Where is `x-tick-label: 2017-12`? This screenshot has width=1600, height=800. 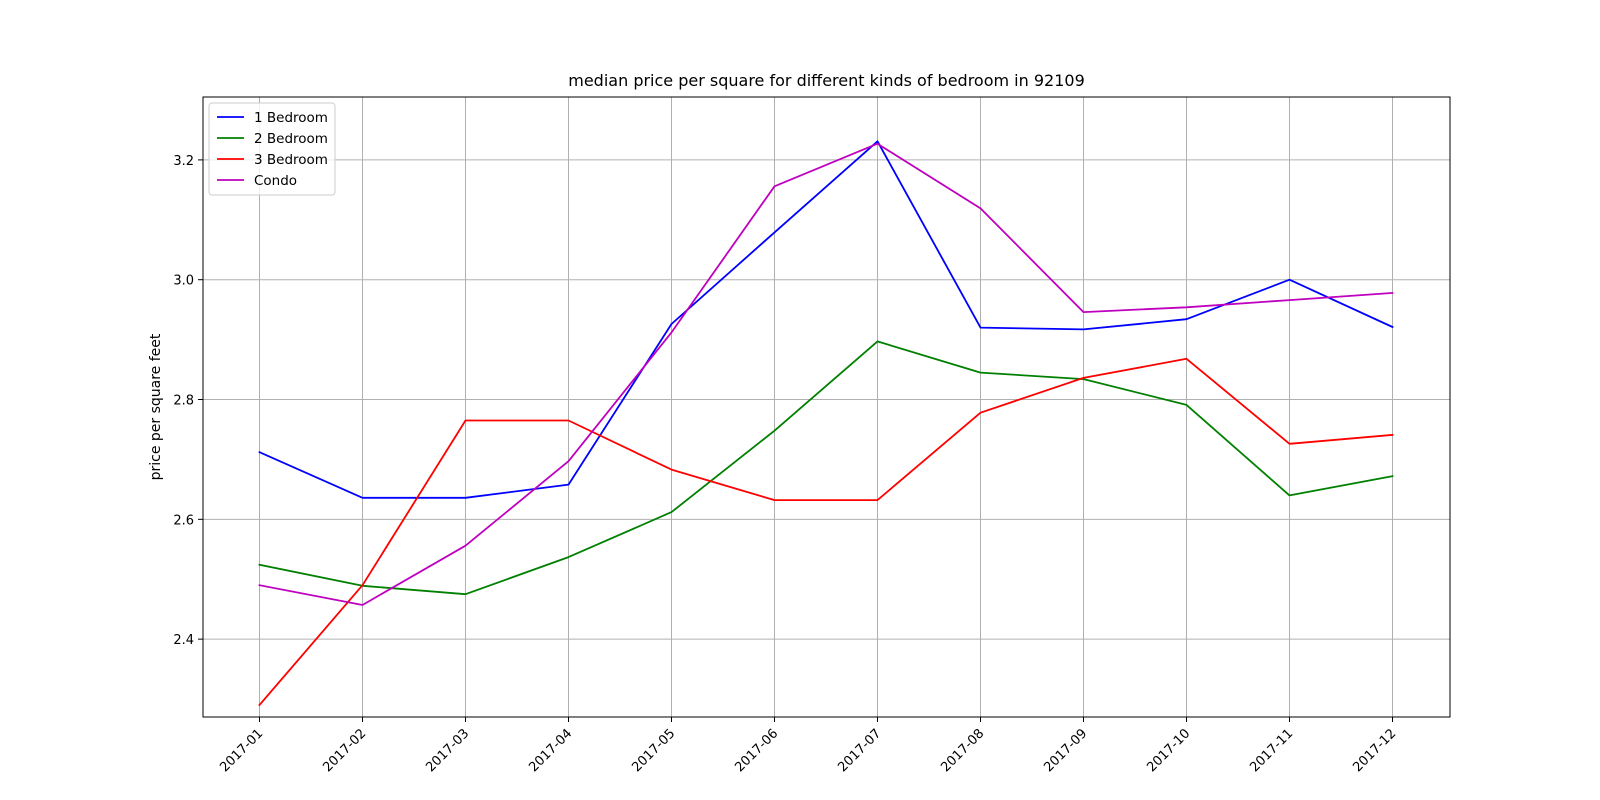 x-tick-label: 2017-12 is located at coordinates (1374, 750).